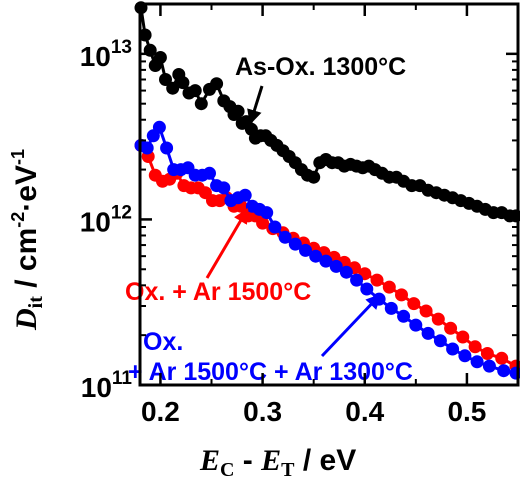 The image size is (520, 481). I want to click on annotation-as-ox: As-Ox. 1300°C, so click(320, 67).